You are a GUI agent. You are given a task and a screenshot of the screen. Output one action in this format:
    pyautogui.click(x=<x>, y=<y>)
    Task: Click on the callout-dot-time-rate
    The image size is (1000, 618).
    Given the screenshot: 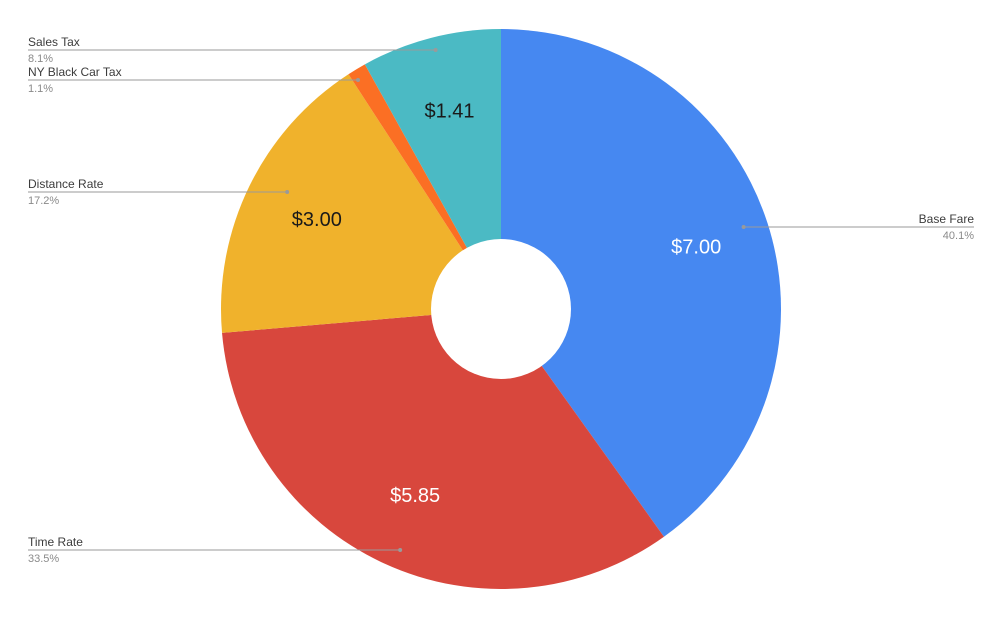 What is the action you would take?
    pyautogui.click(x=400, y=550)
    